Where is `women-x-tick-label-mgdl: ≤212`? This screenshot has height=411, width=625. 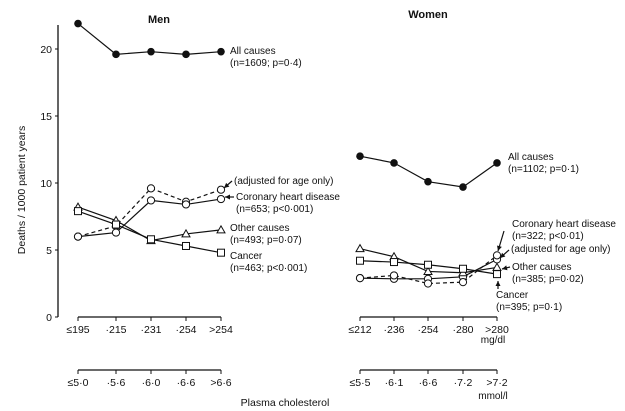
women-x-tick-label-mgdl: ≤212 is located at coordinates (359, 330).